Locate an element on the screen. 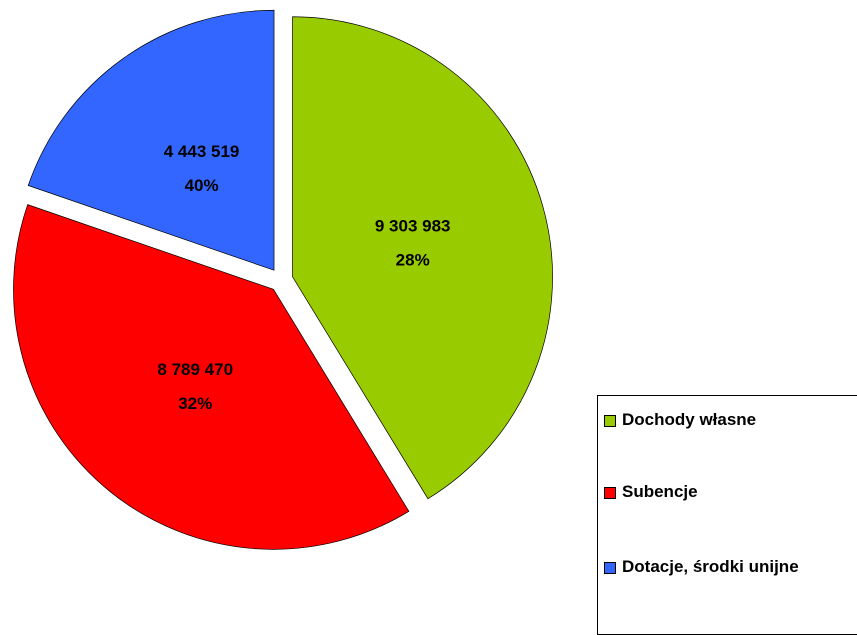 The image size is (857, 635). value-label: 8 789 470 is located at coordinates (195, 369).